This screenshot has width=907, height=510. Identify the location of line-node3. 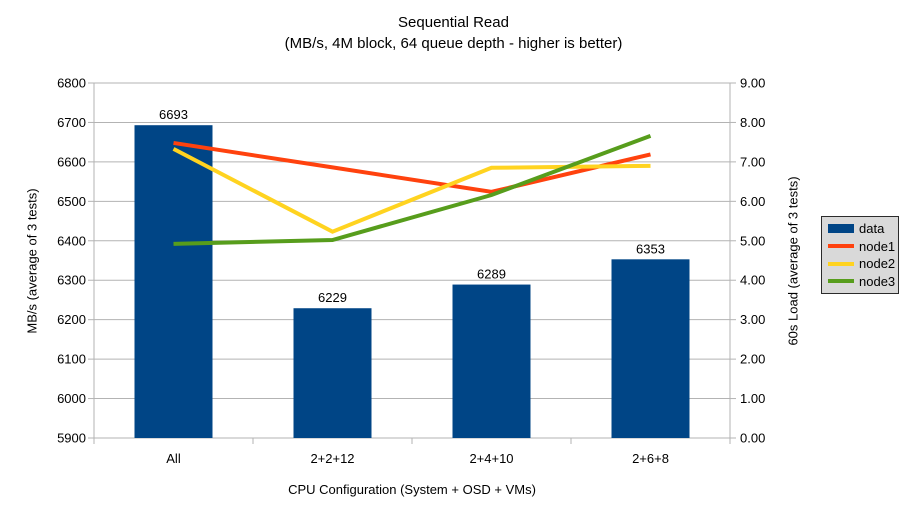
(412, 189).